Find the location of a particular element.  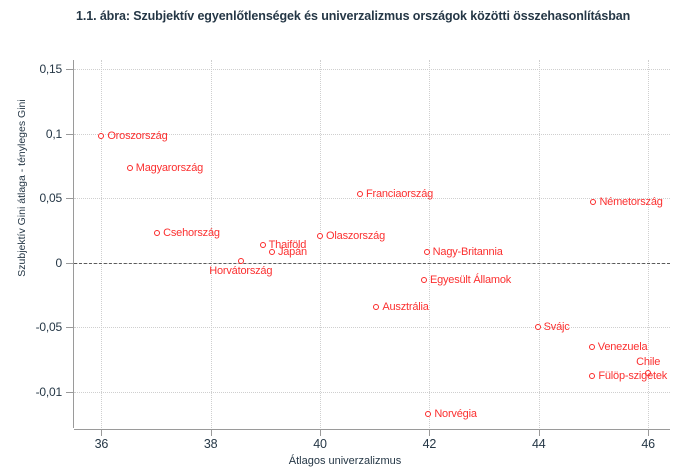

data-point-label: Fülöp-szigetek is located at coordinates (633, 376).